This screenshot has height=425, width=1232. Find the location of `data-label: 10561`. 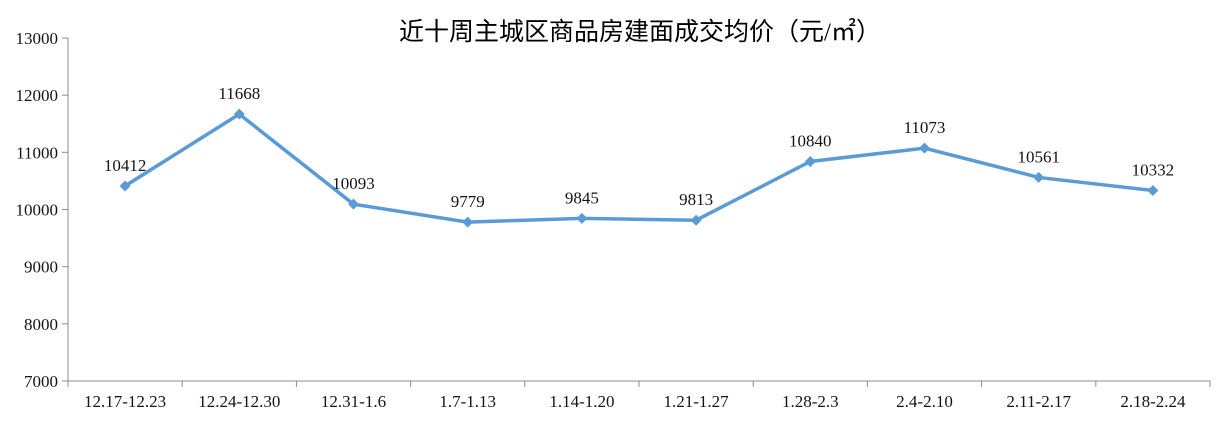

data-label: 10561 is located at coordinates (1038, 156).